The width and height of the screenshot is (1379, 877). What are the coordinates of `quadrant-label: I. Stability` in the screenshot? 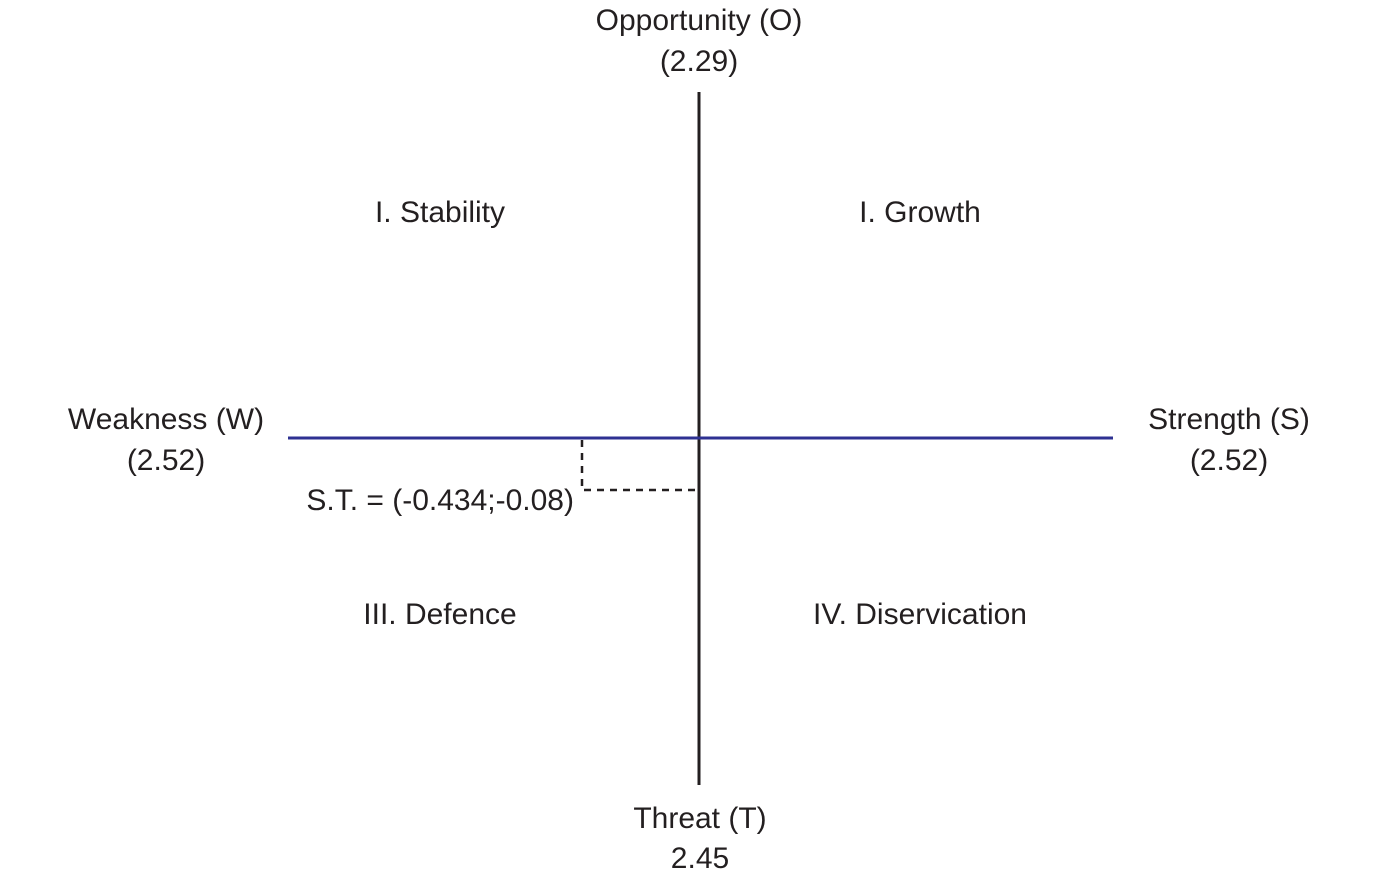 It's located at (440, 212).